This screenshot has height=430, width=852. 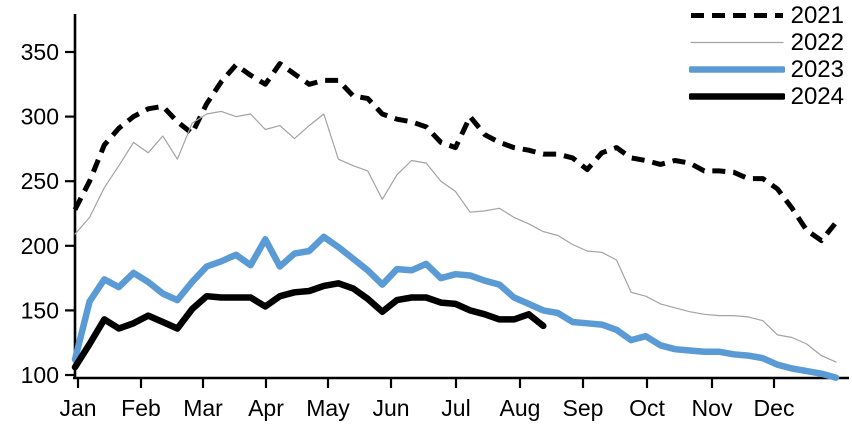 What do you see at coordinates (647, 408) in the screenshot?
I see `x-tick-label-Oct: Oct` at bounding box center [647, 408].